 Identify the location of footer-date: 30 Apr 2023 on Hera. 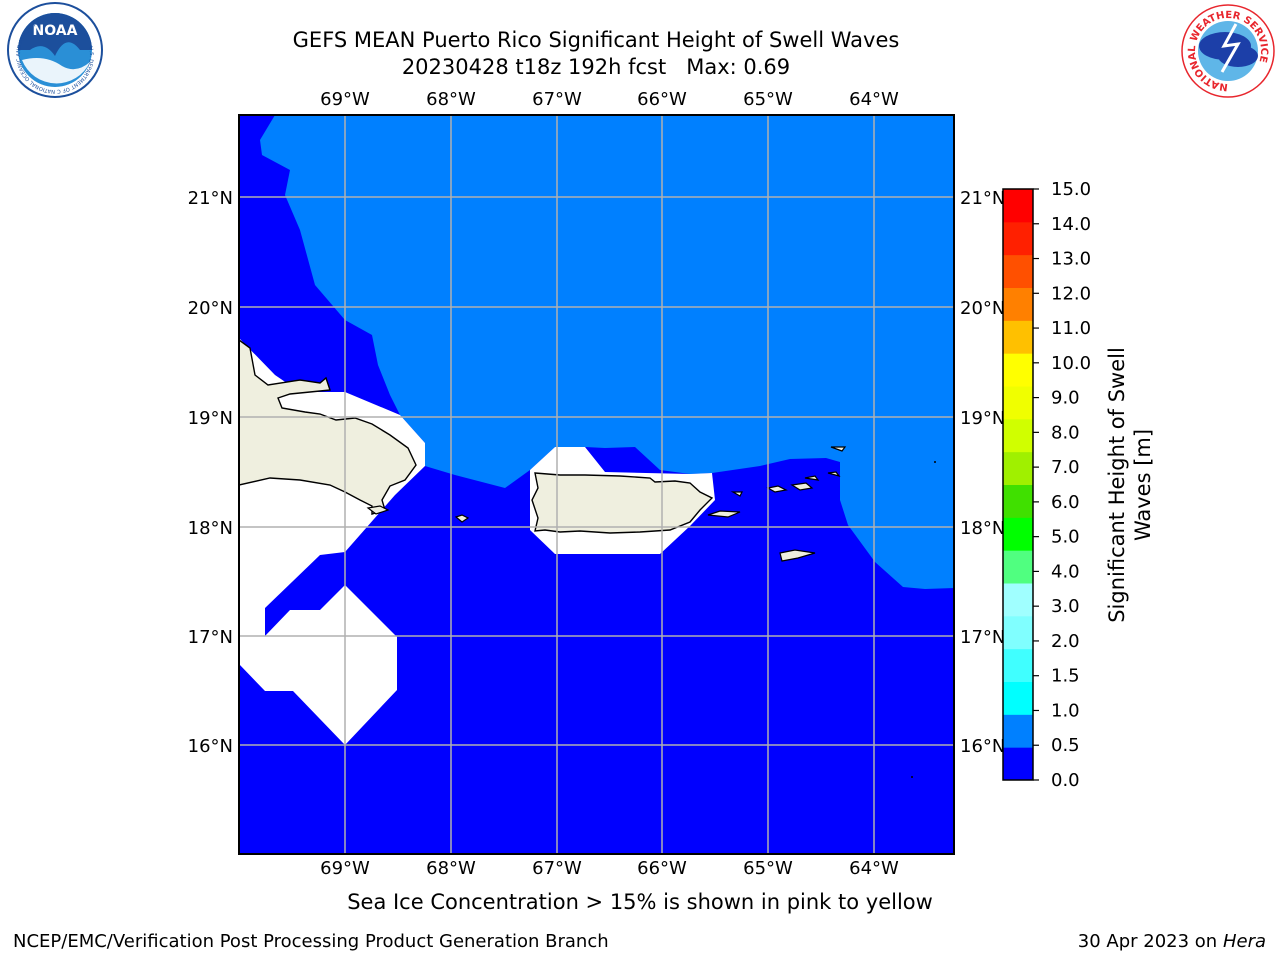
(1172, 941).